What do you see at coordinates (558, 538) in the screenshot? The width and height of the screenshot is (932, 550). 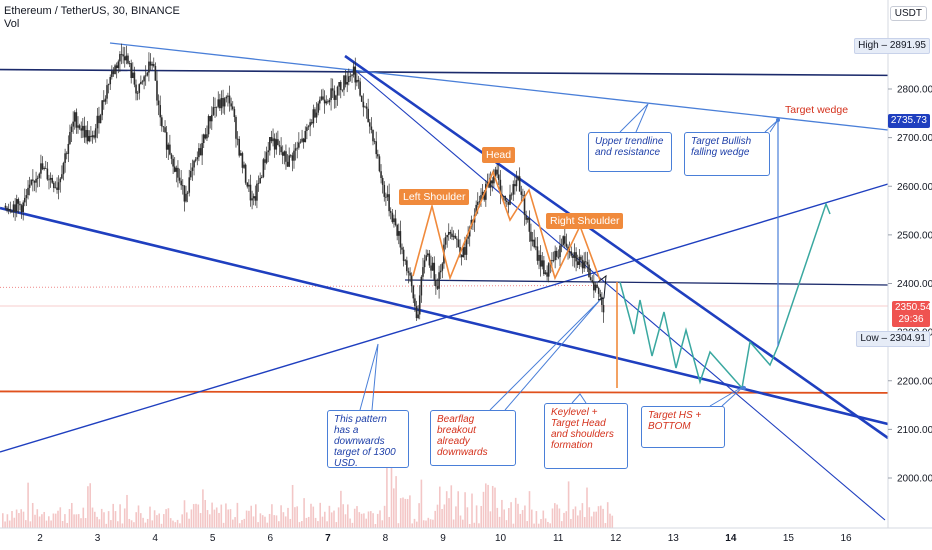 I see `x-tick-label: 11` at bounding box center [558, 538].